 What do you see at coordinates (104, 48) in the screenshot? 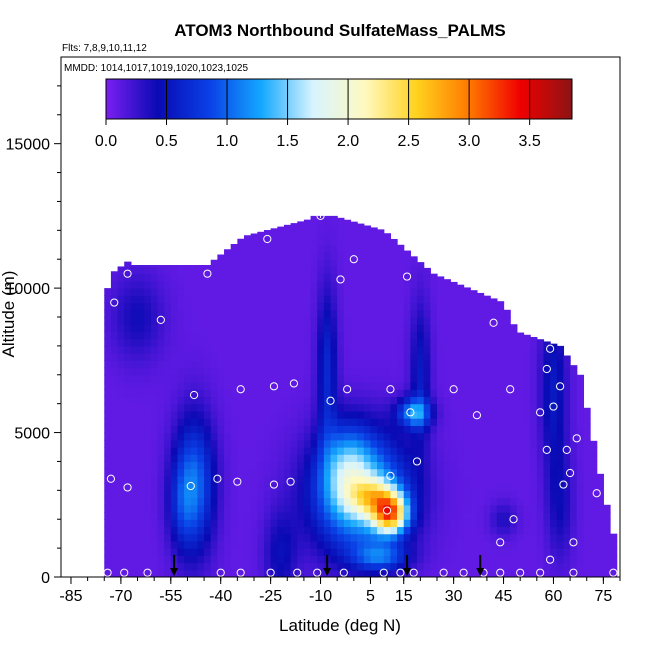
I see `flights-label: Flts: 7,8,9,10,11,12` at bounding box center [104, 48].